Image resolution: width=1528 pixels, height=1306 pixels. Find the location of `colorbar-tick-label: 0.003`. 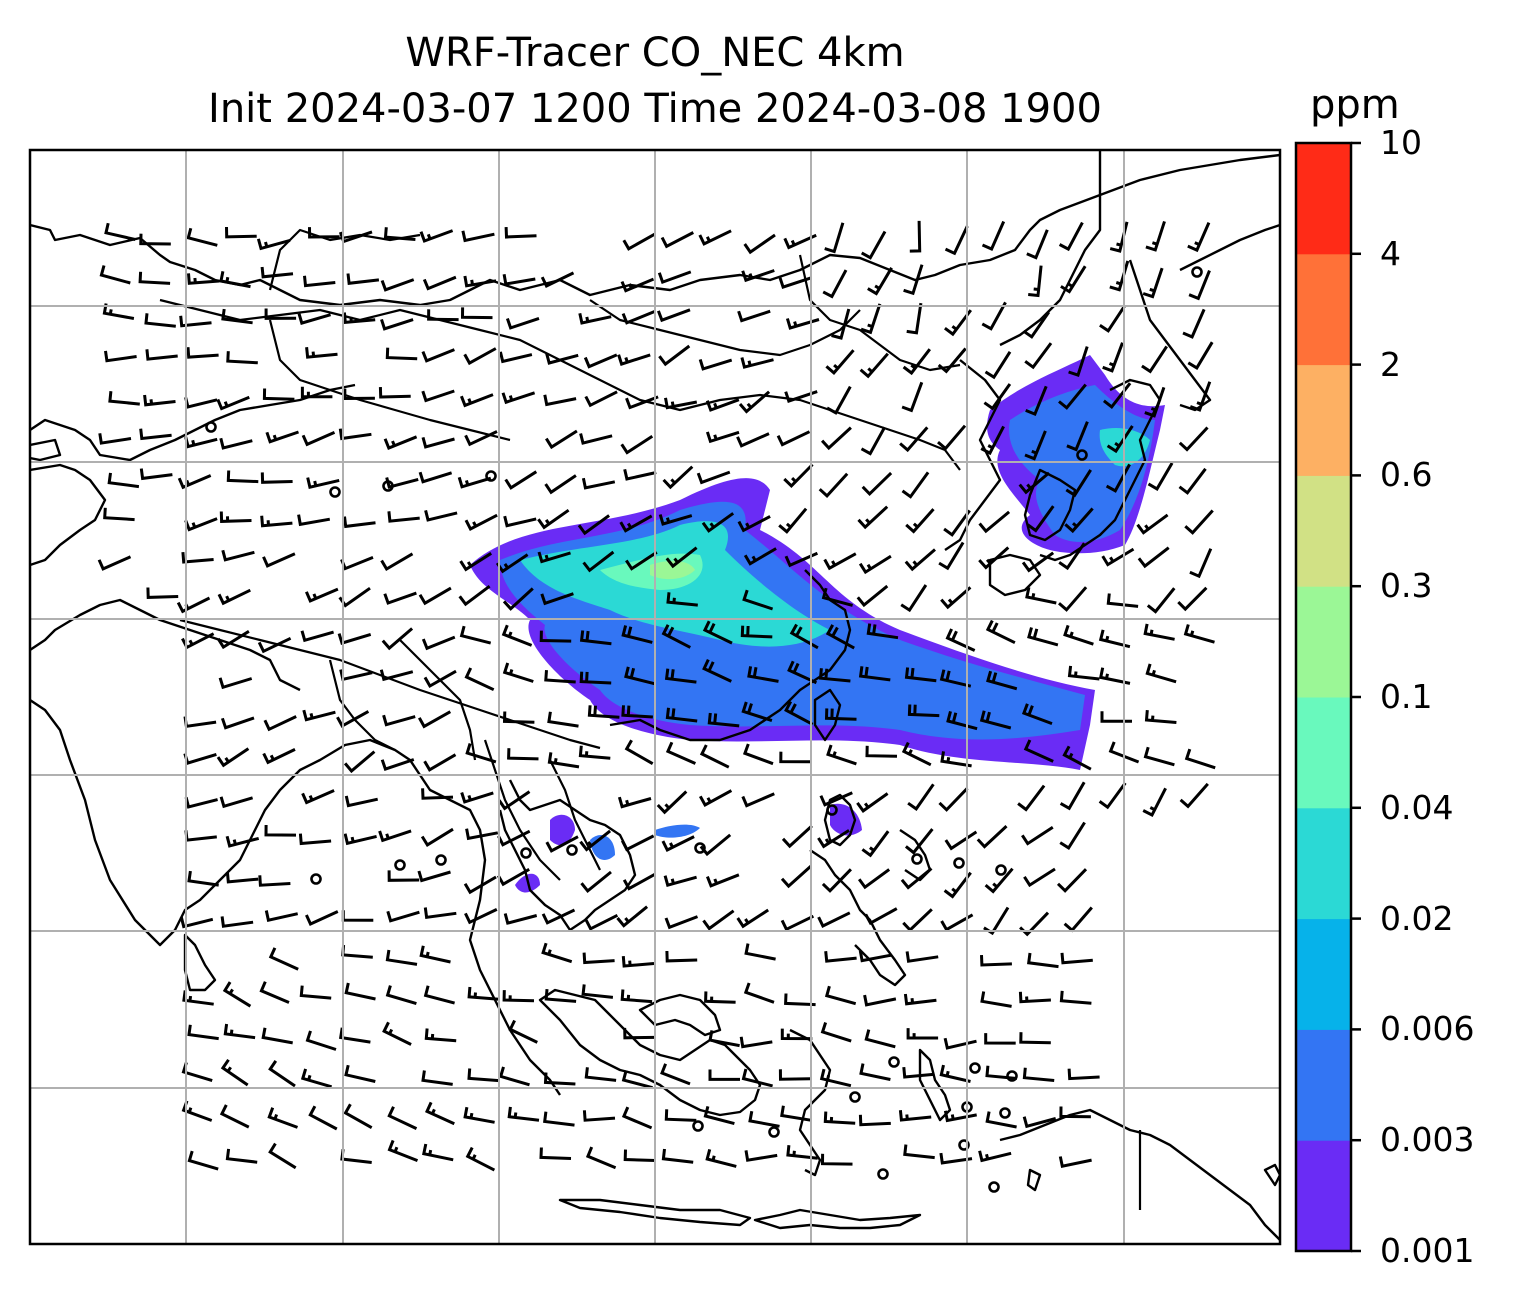

colorbar-tick-label: 0.003 is located at coordinates (1427, 1140).